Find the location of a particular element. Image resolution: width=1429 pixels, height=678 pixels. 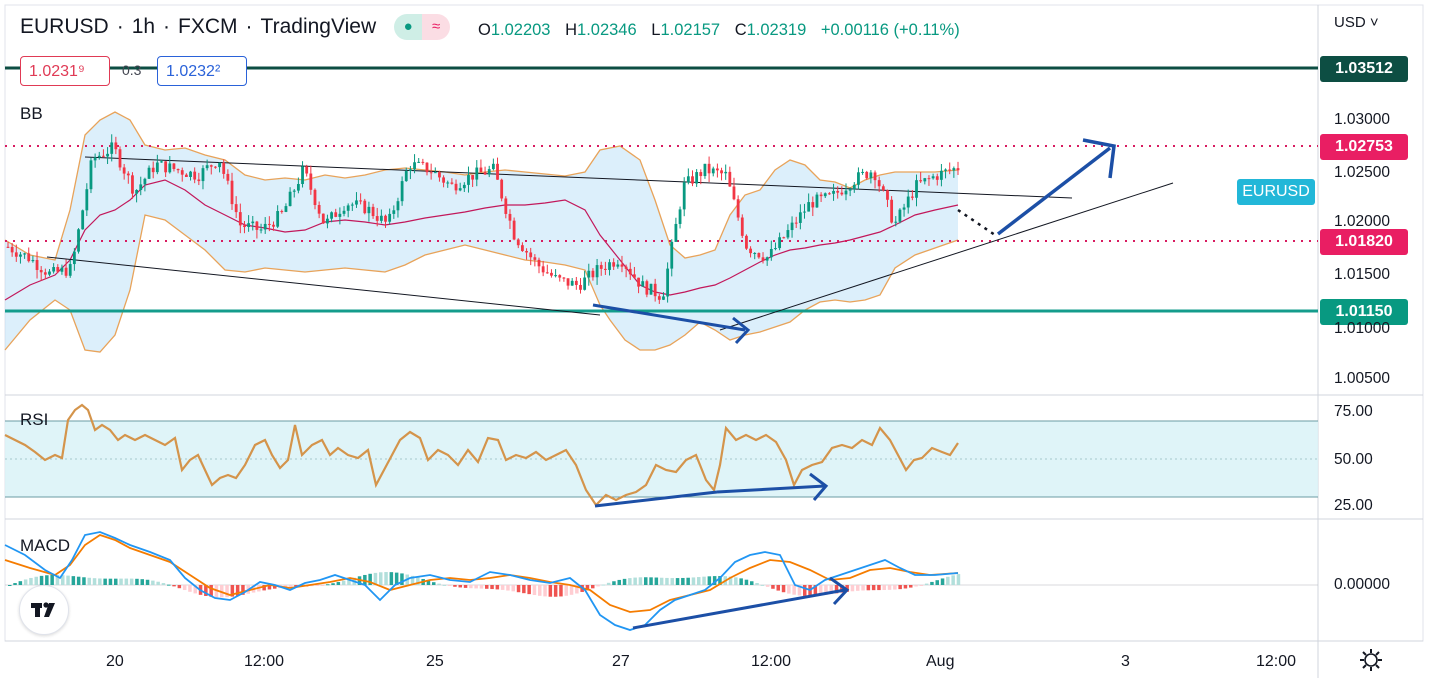

eye-icon: ● is located at coordinates (408, 27).